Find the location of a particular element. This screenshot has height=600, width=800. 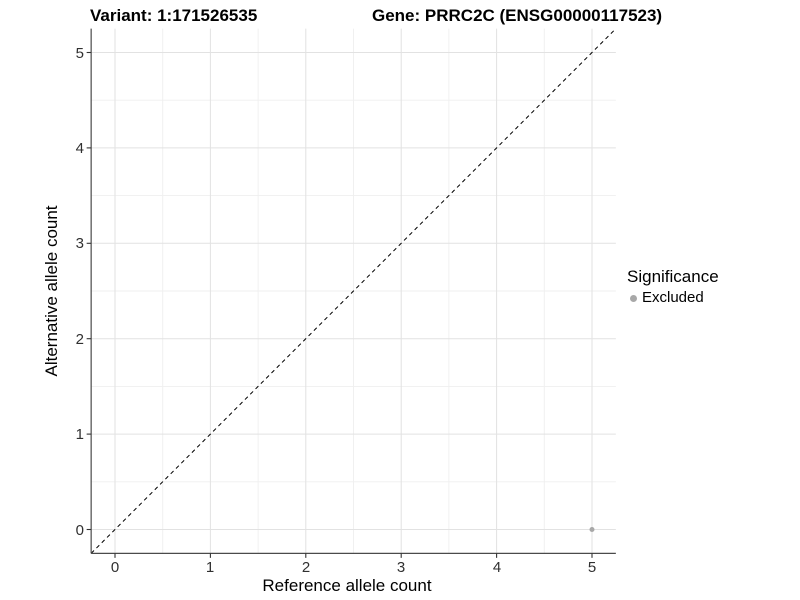

legend-entry-excluded: Excluded is located at coordinates (673, 298).